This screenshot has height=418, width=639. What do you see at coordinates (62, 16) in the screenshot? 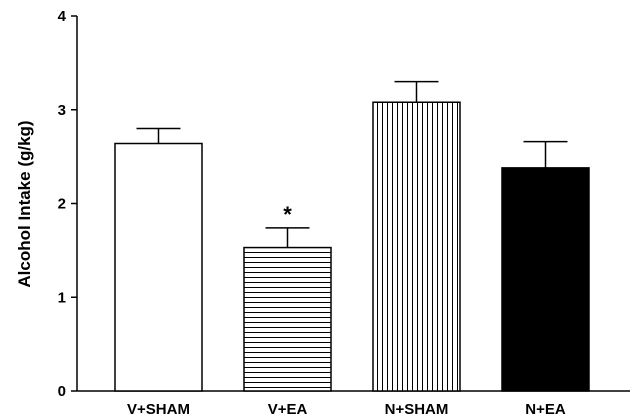
I see `y-tick-label: 4` at bounding box center [62, 16].